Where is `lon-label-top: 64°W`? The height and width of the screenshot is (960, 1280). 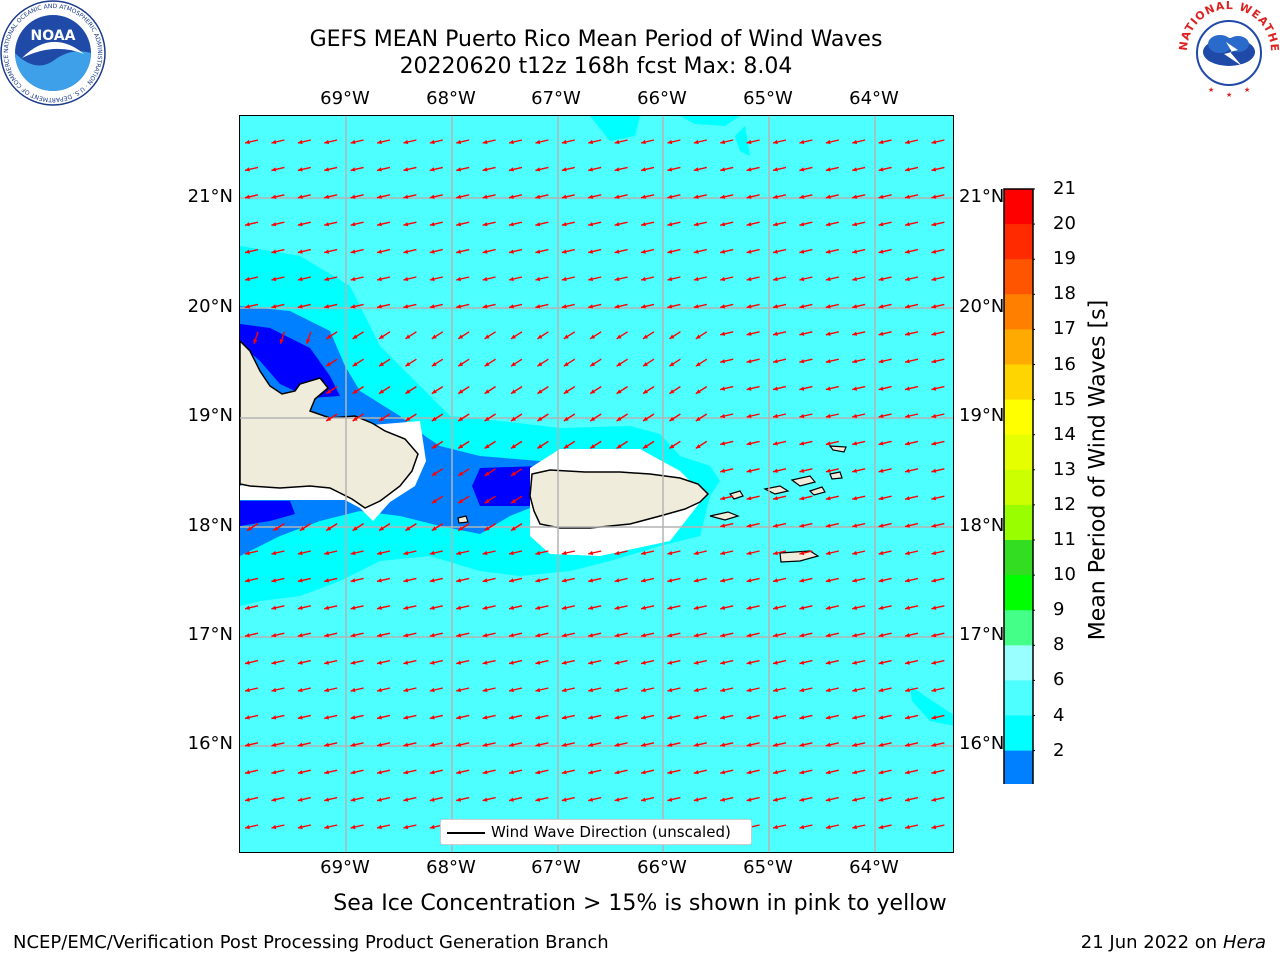
lon-label-top: 64°W is located at coordinates (874, 98).